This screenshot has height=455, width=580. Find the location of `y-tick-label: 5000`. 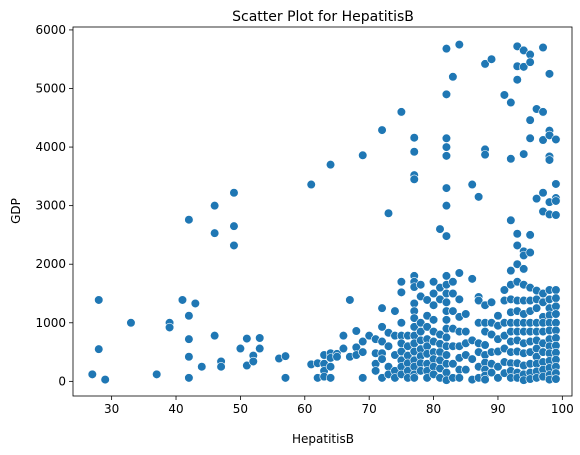

y-tick-label: 5000 is located at coordinates (50, 89).